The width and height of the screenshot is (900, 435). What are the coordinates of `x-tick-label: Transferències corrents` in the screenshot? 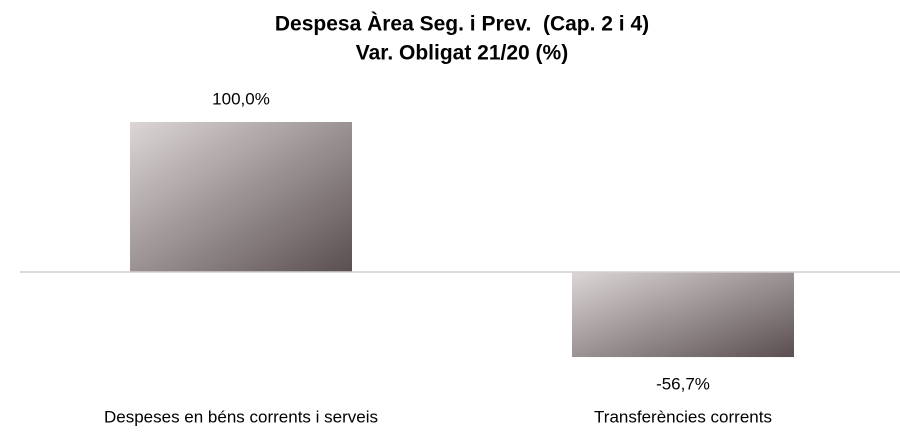 It's located at (683, 416).